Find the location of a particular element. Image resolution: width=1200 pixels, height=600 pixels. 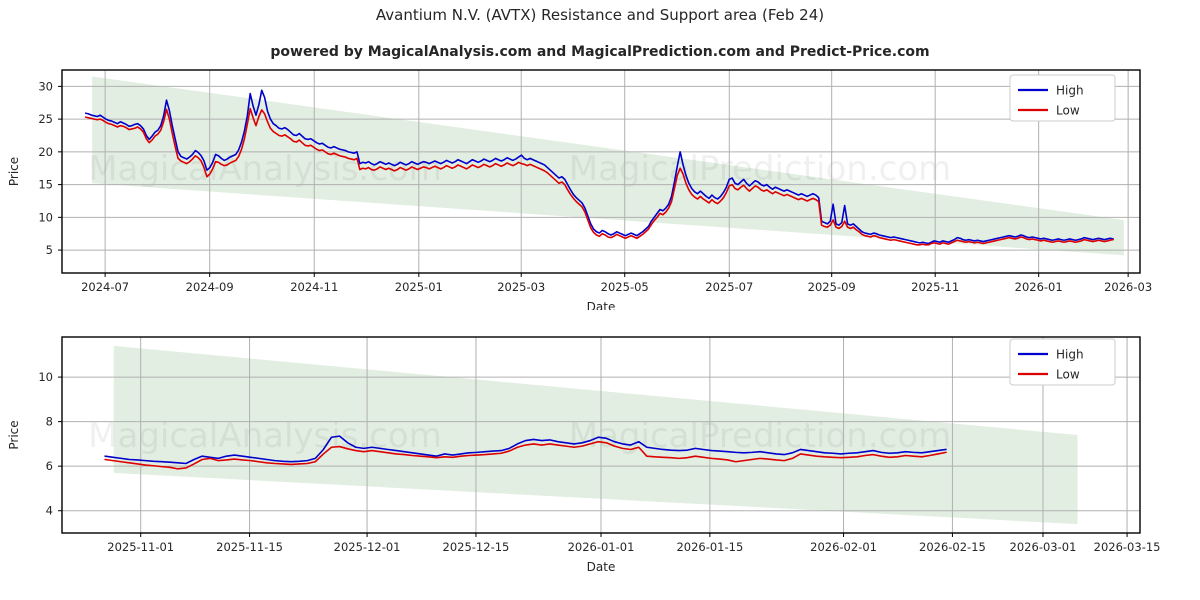

ytick-label-1: 6 is located at coordinates (49, 466).